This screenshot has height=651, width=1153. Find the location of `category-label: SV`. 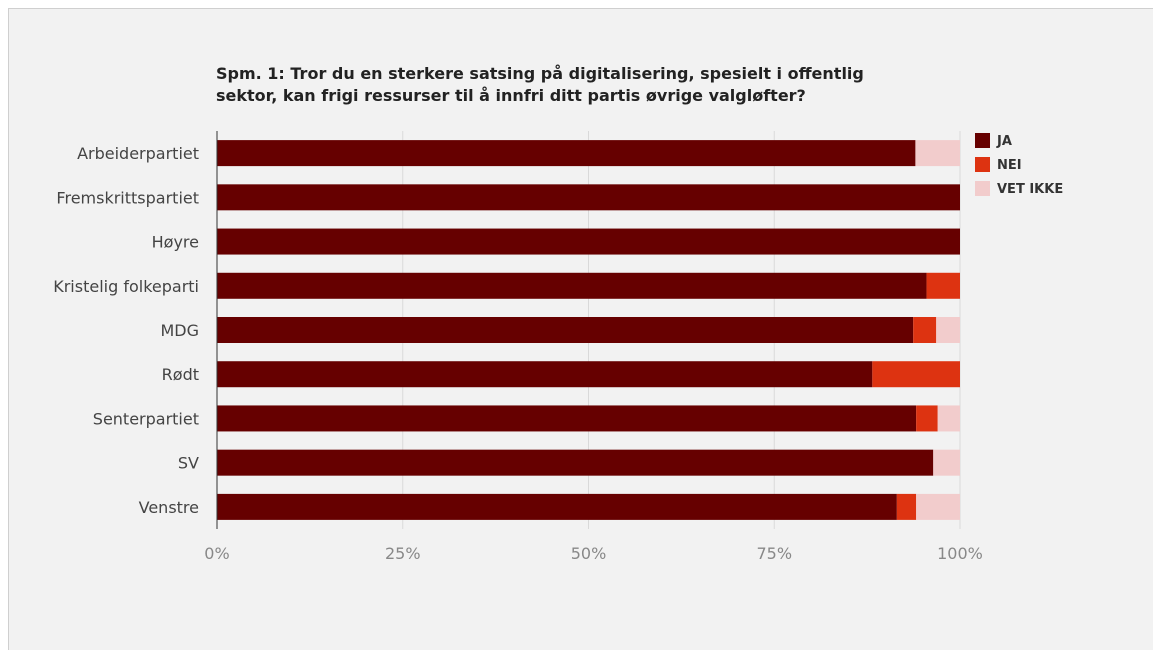

category-label: SV is located at coordinates (188, 463).